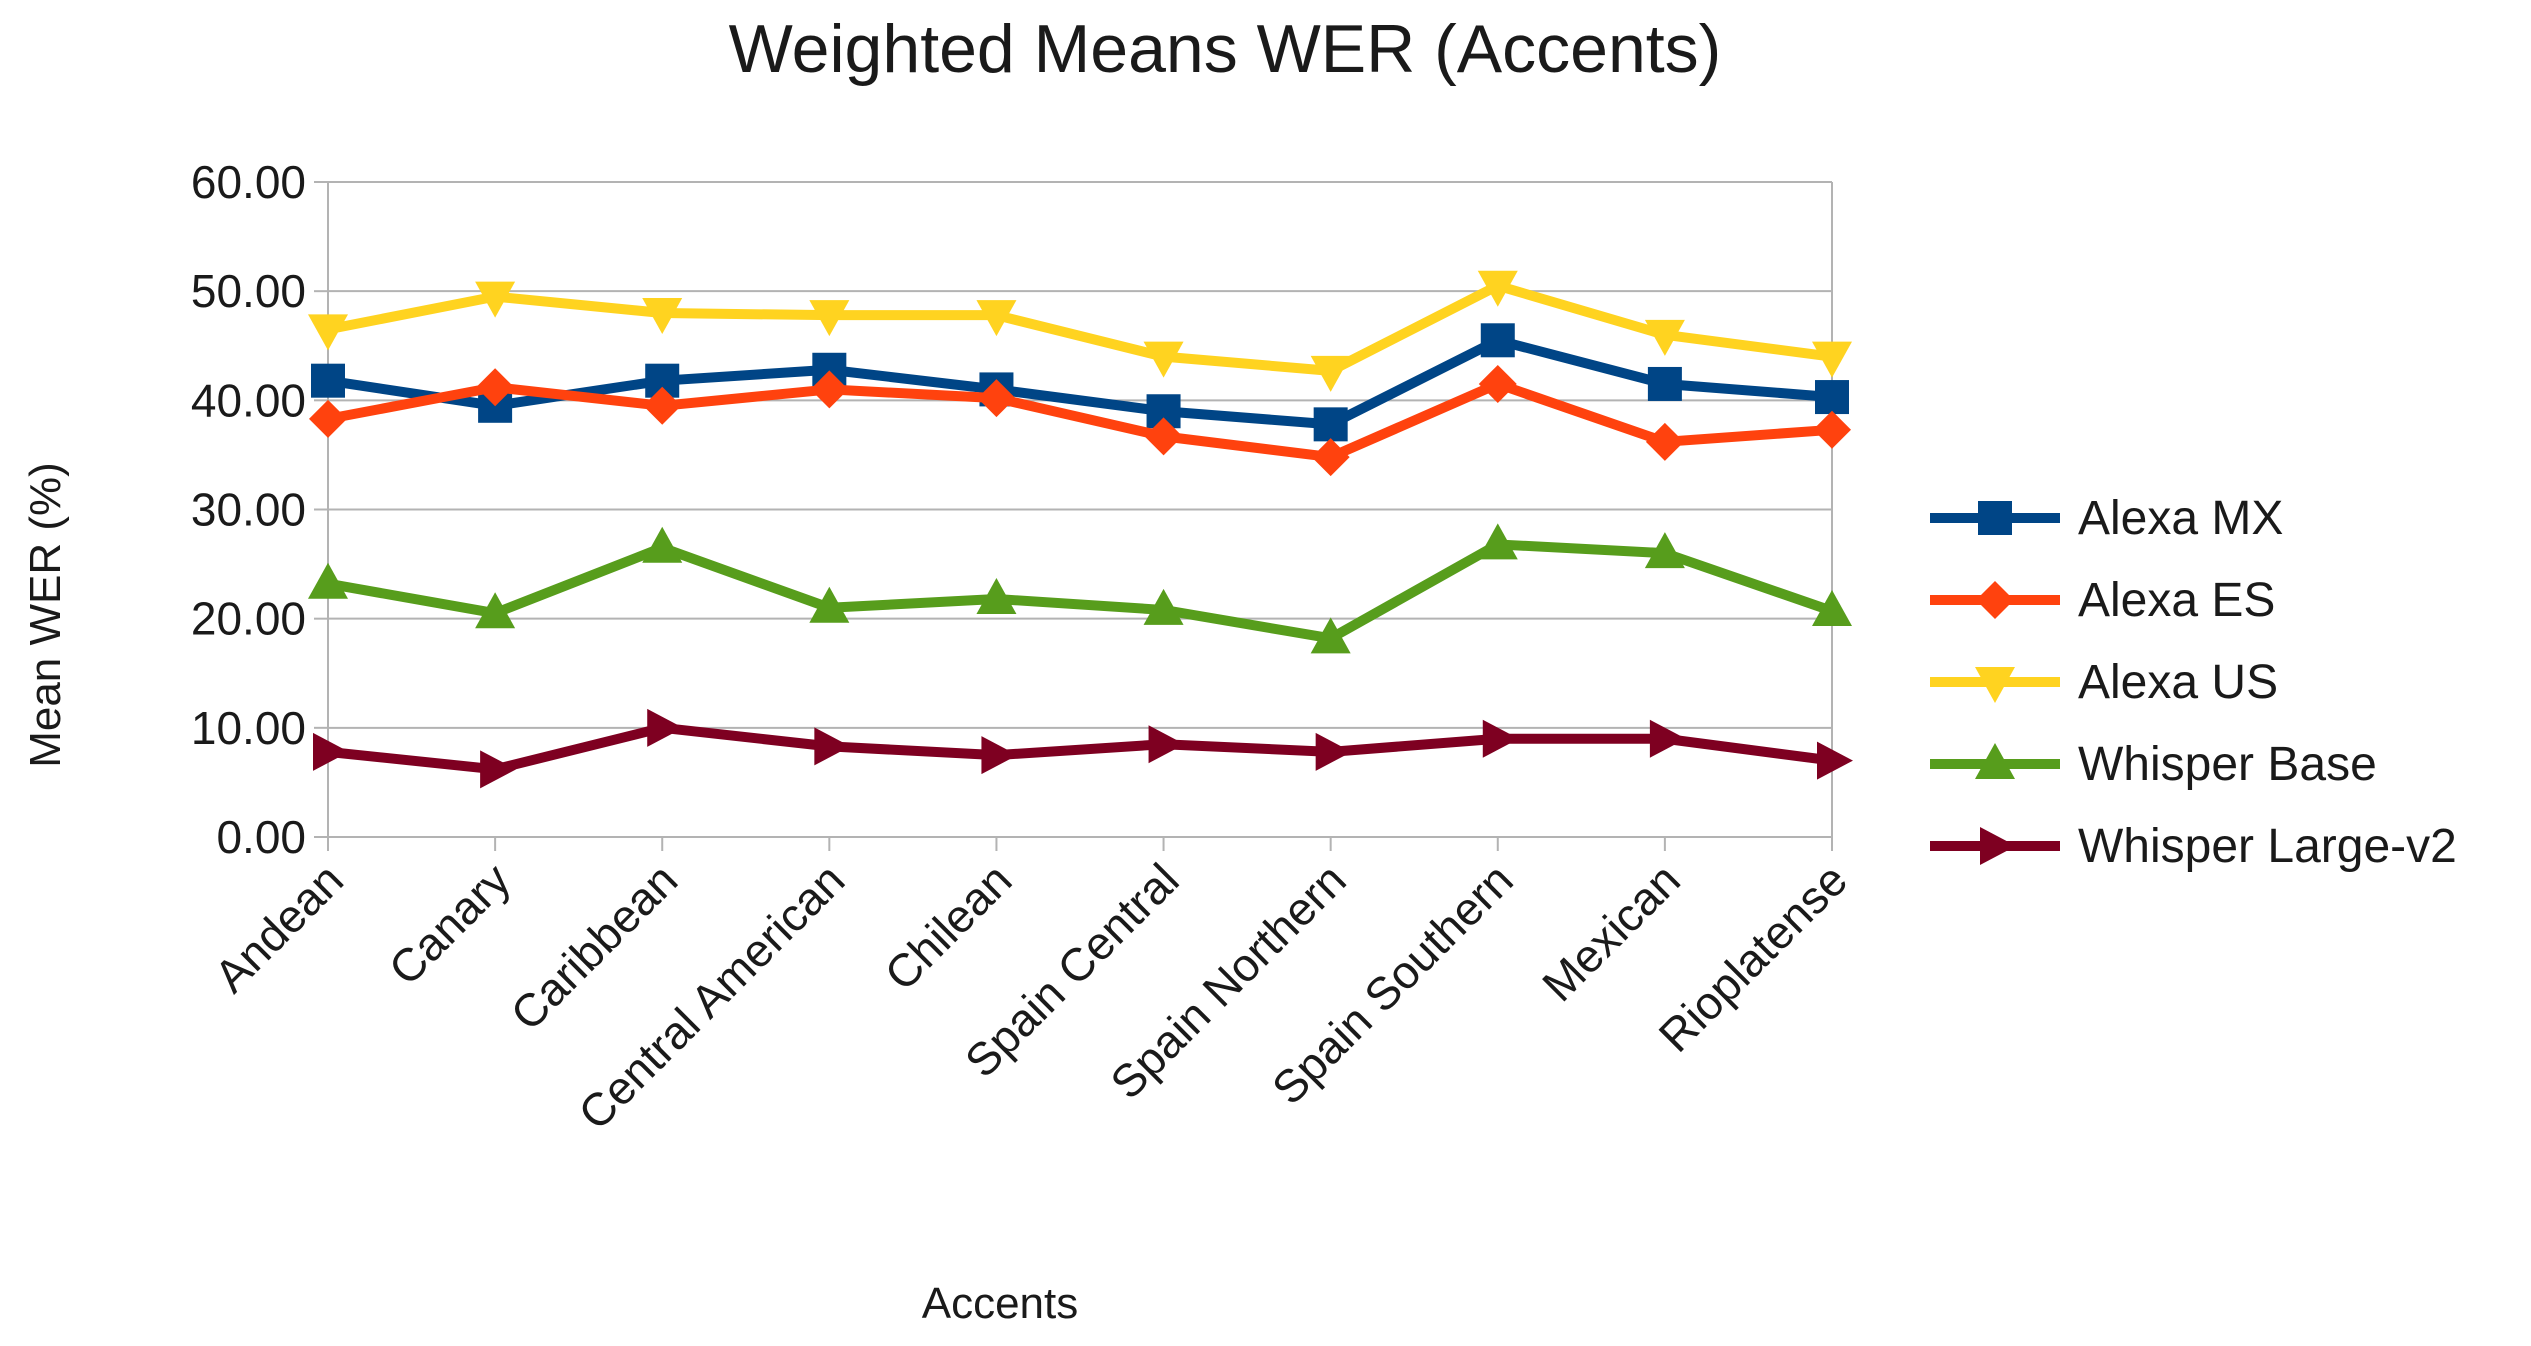 The width and height of the screenshot is (2531, 1346). I want to click on legend-label: Whisper Large-v2, so click(2267, 846).